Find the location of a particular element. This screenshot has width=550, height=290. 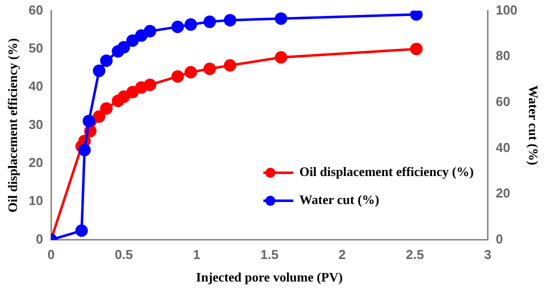

x-tick-label: 1.5 is located at coordinates (269, 254).